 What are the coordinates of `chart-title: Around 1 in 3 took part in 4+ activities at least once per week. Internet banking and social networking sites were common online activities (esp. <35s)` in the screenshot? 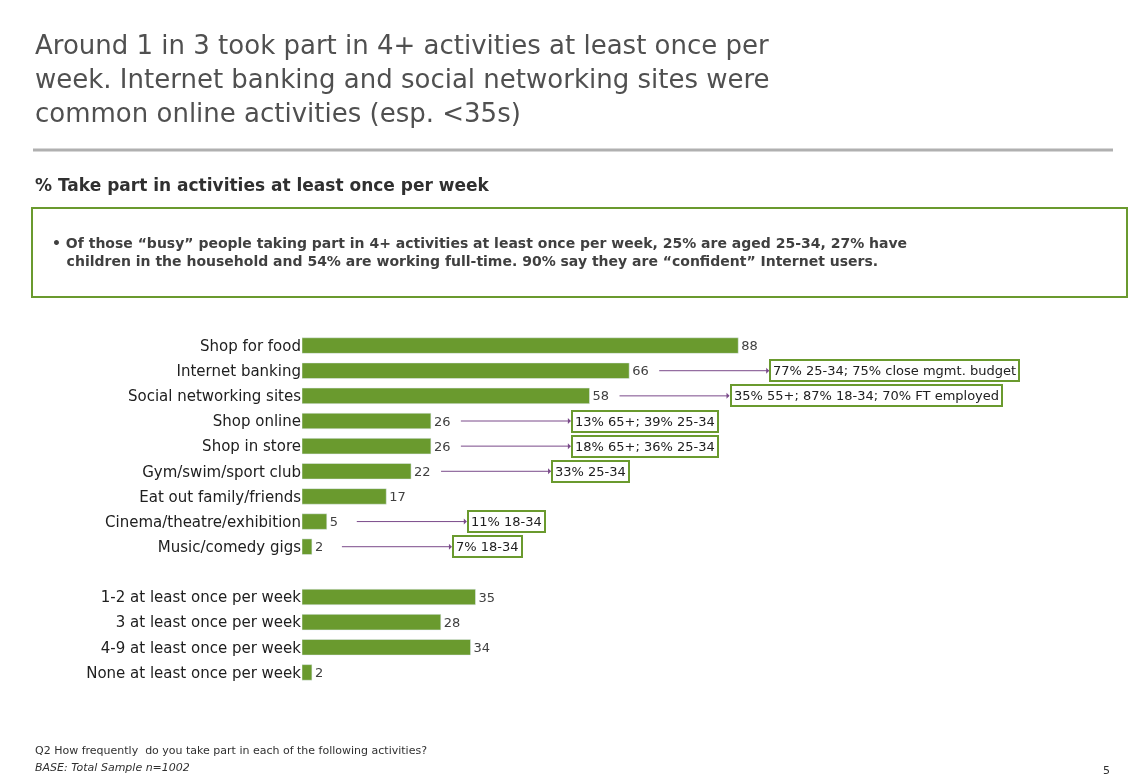 It's located at (402, 79).